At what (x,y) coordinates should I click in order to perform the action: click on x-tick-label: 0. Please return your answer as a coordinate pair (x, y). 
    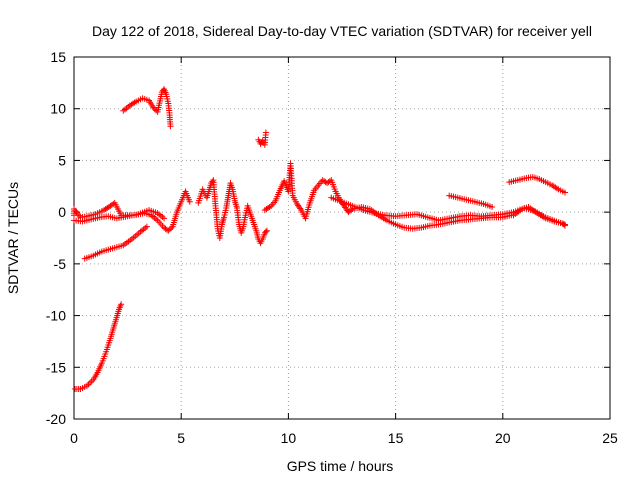
    Looking at the image, I should click on (74, 438).